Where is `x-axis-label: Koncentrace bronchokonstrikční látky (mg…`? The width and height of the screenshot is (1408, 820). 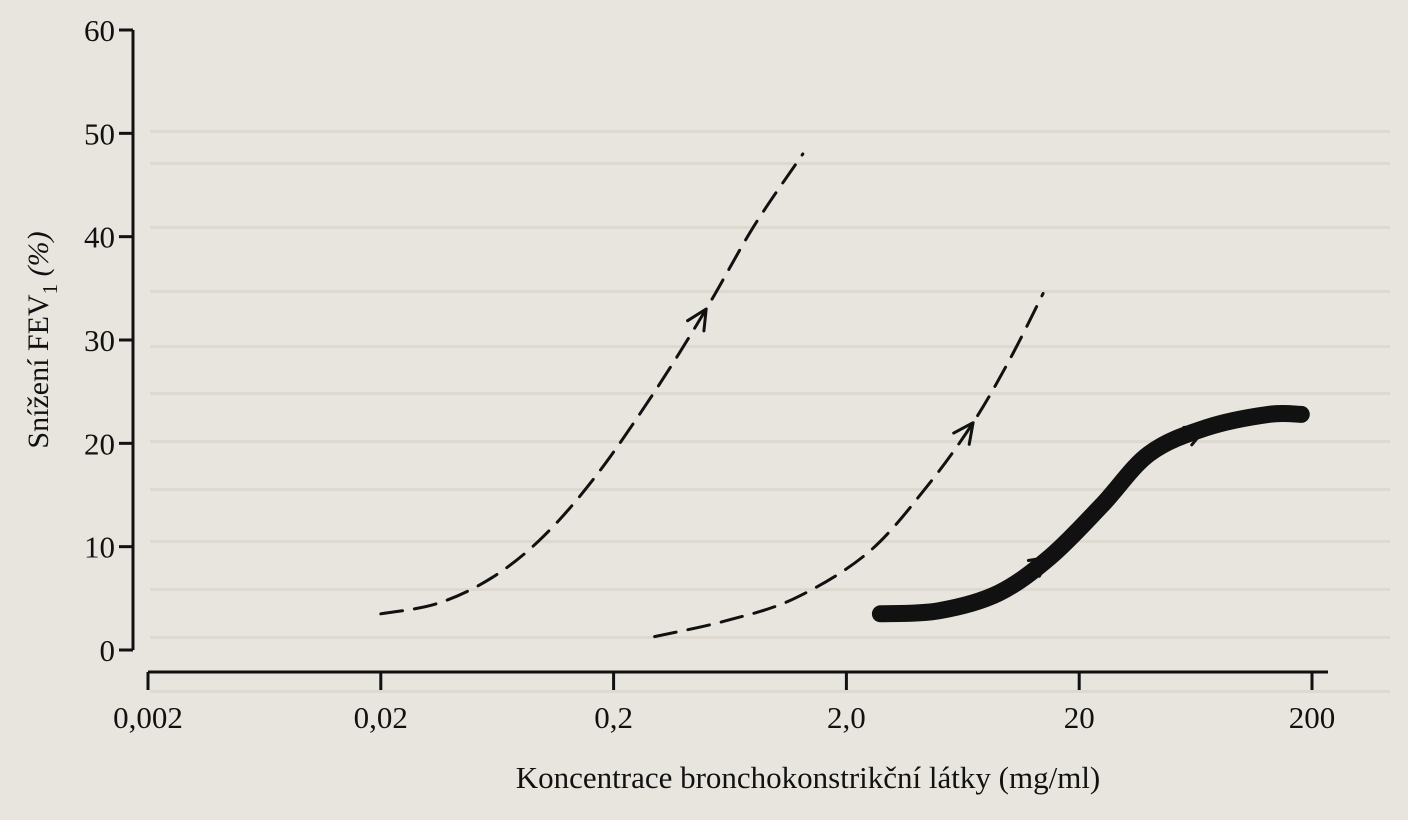
x-axis-label: Koncentrace bronchokonstrikční látky (mg… is located at coordinates (808, 777).